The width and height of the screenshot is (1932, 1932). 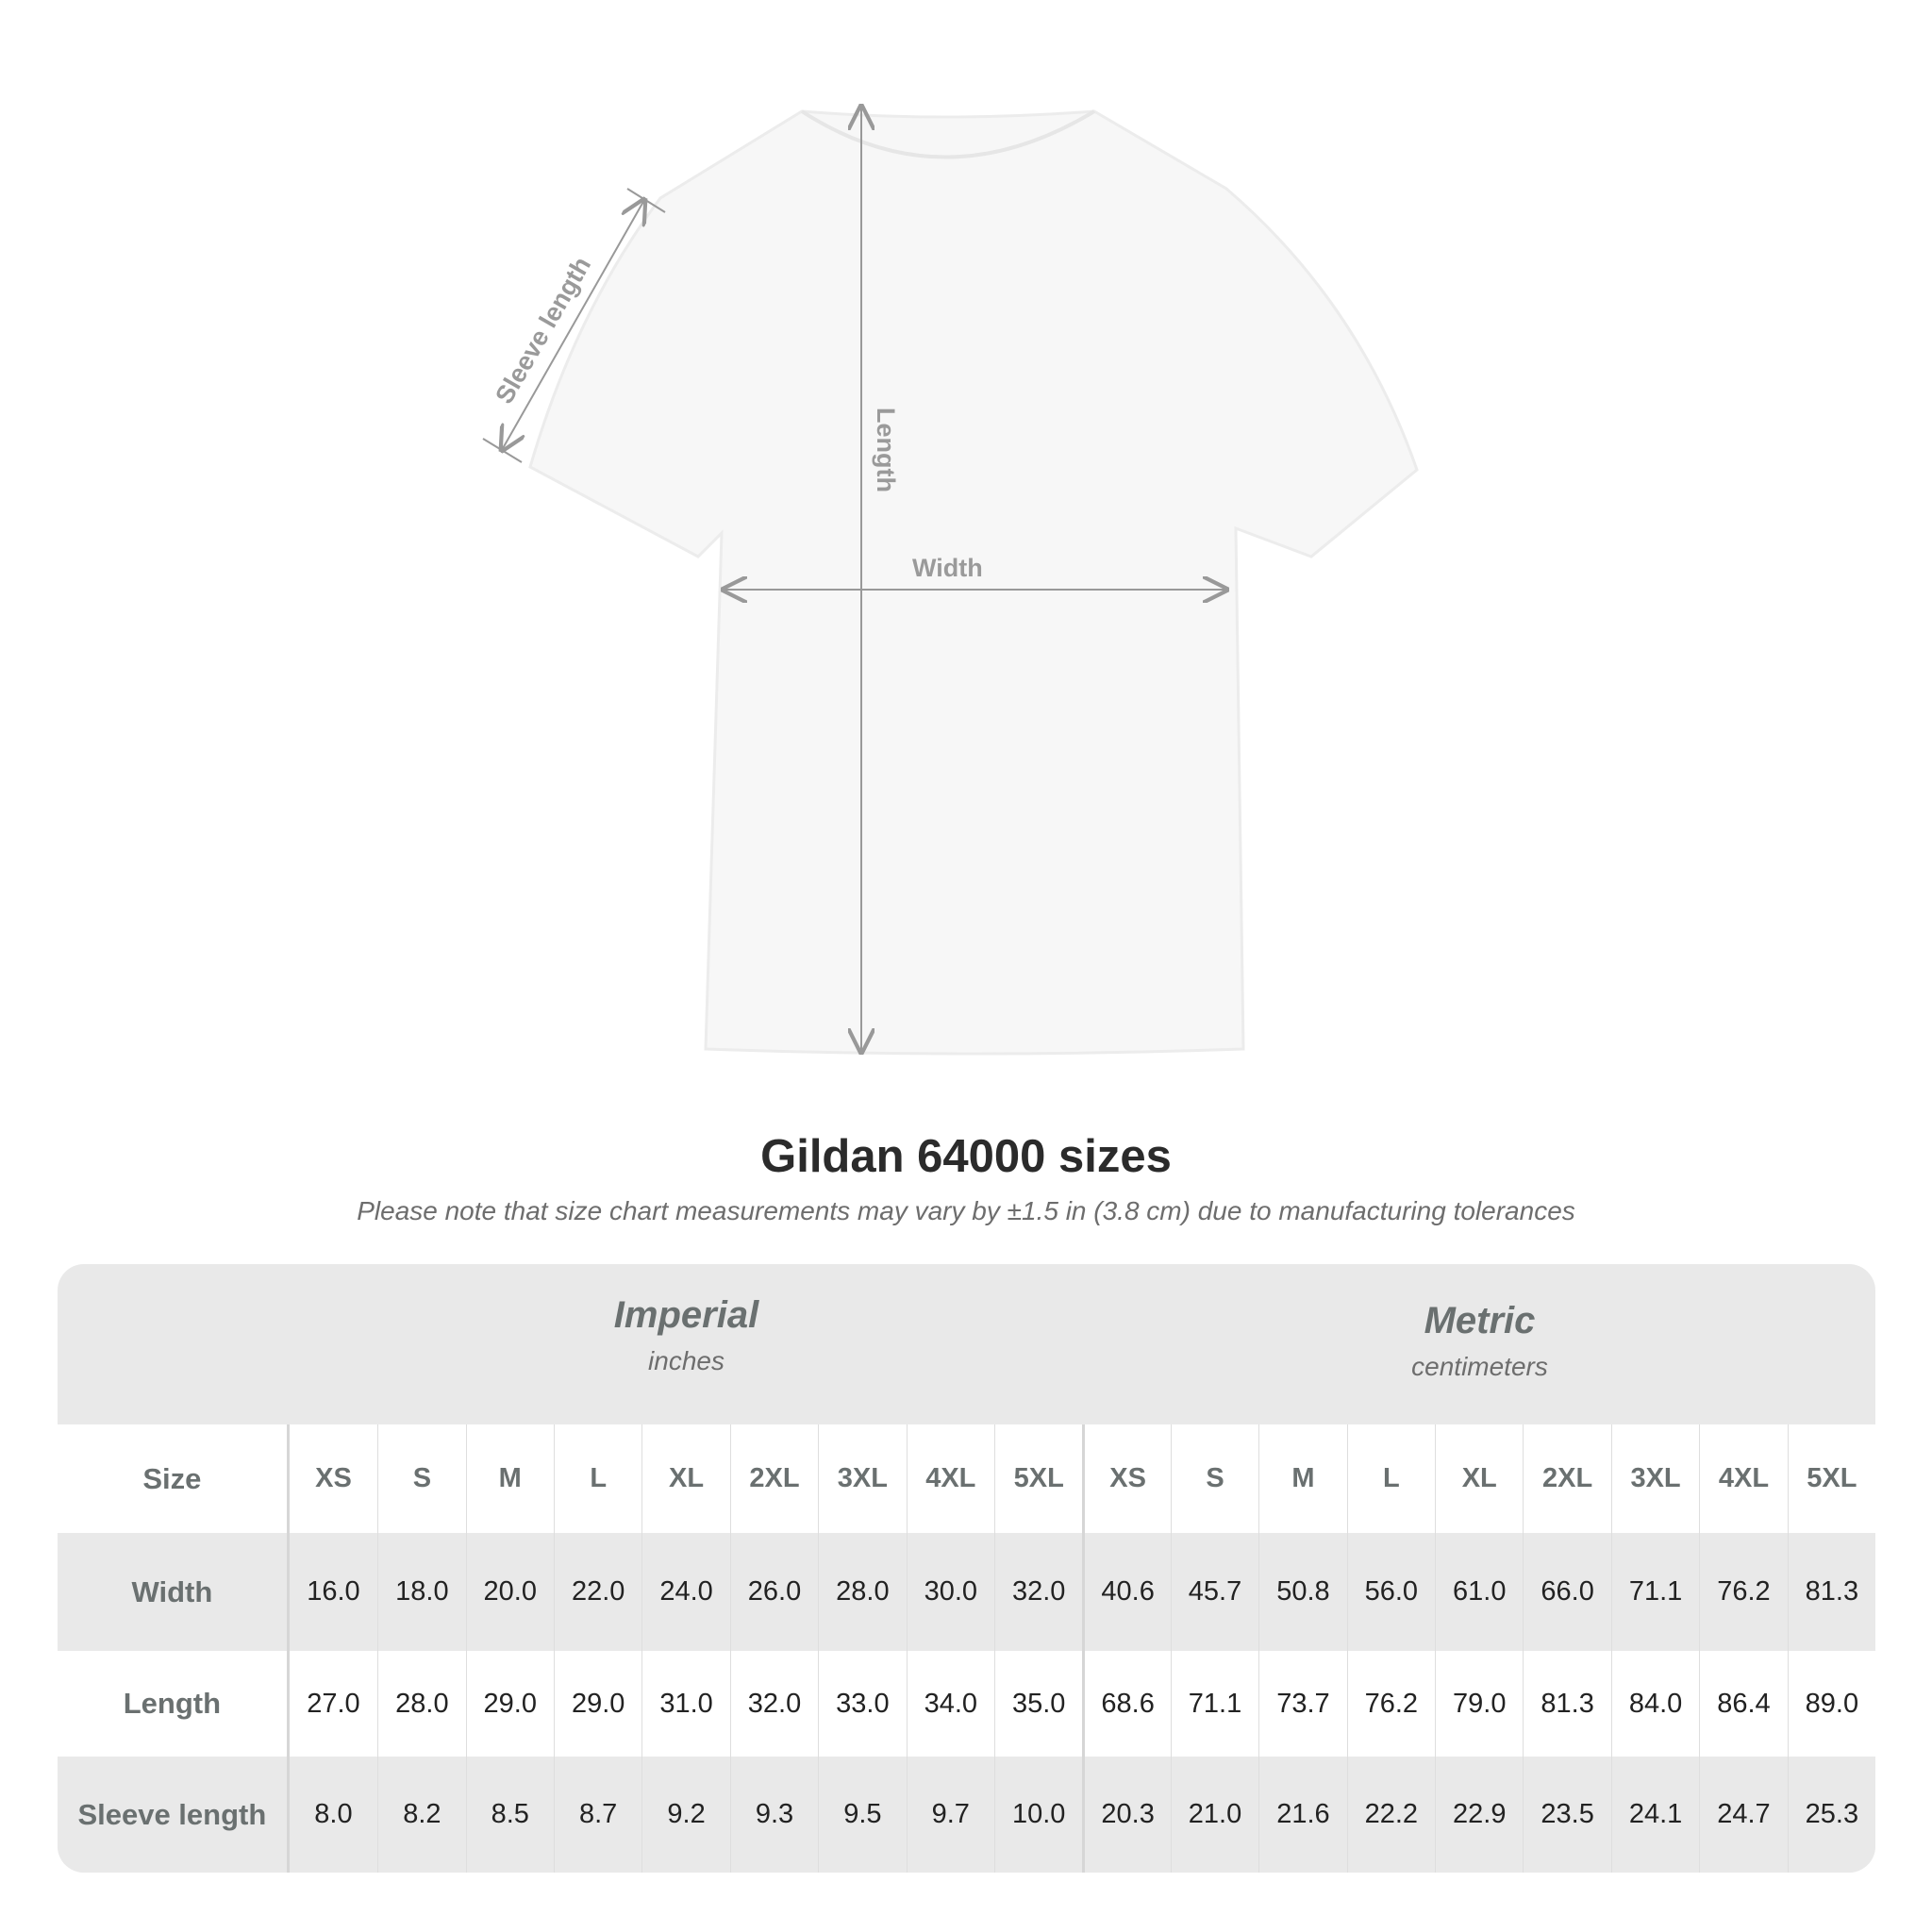 I want to click on imperial-label: Imperial, so click(x=686, y=1315).